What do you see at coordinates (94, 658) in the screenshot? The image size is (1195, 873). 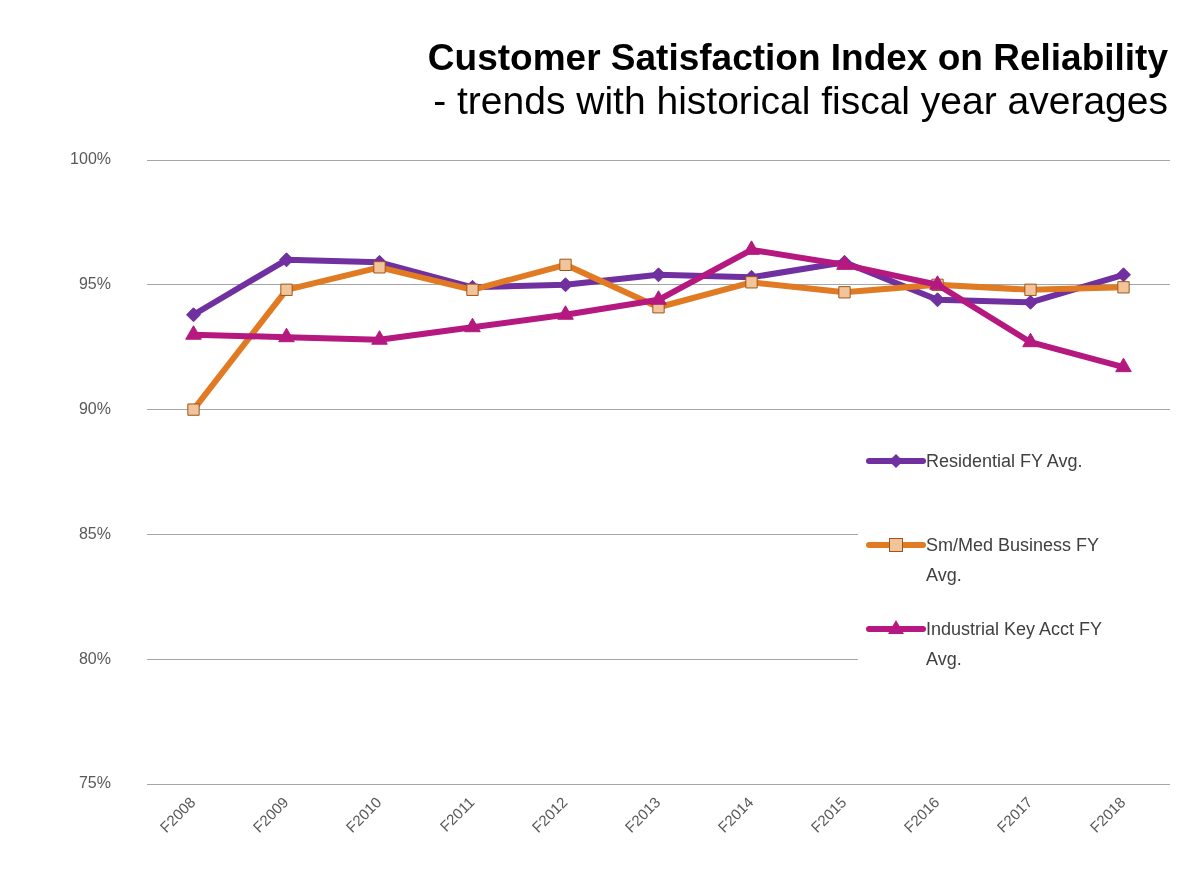 I see `y-tick-label: 80%` at bounding box center [94, 658].